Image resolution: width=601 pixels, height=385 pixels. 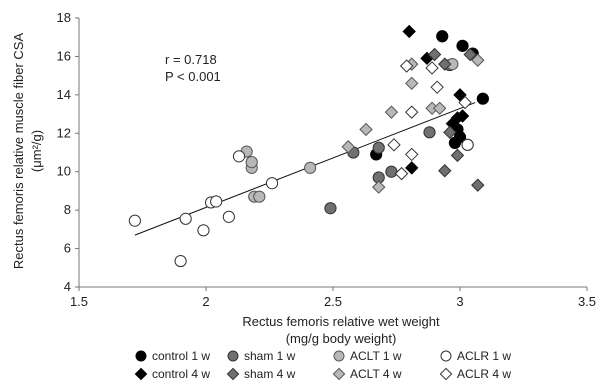 I want to click on legend-label: ACLT 4 w, so click(x=376, y=374).